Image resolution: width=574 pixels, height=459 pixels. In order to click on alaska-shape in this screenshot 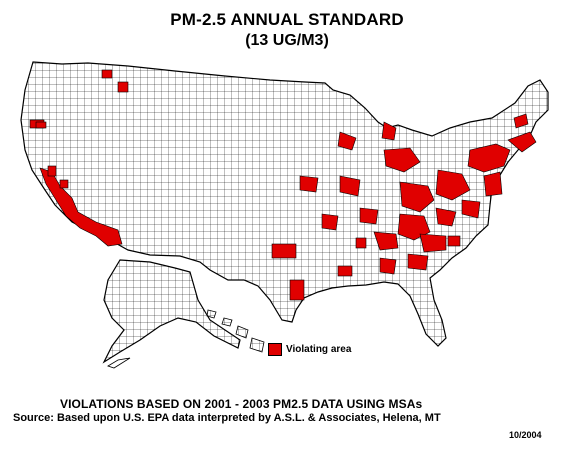, I will do `click(171, 314)`.